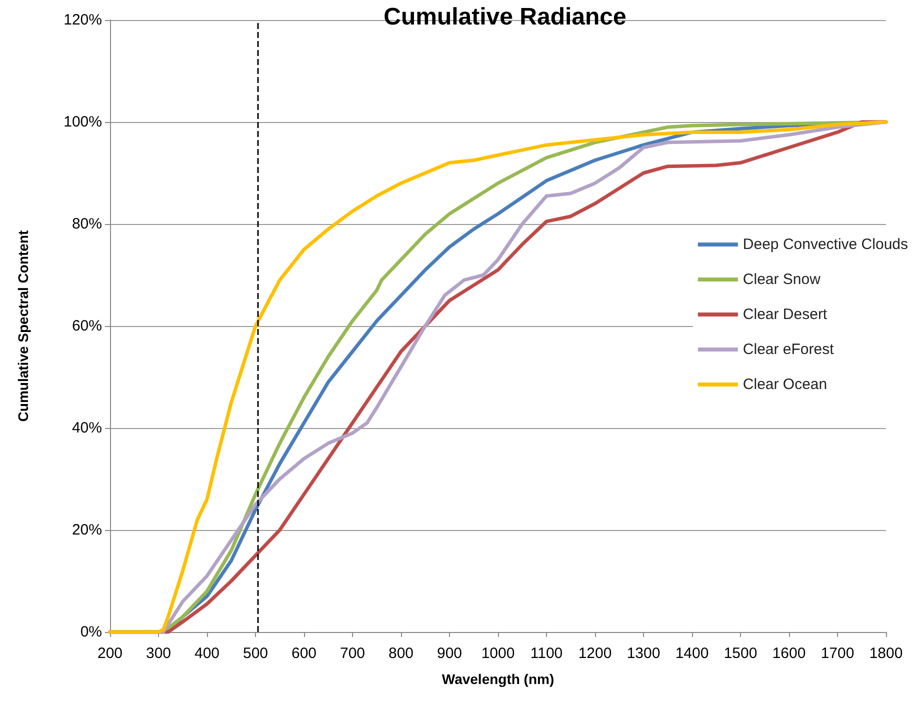 This screenshot has width=917, height=708. What do you see at coordinates (255, 653) in the screenshot?
I see `x-tick-label: 500` at bounding box center [255, 653].